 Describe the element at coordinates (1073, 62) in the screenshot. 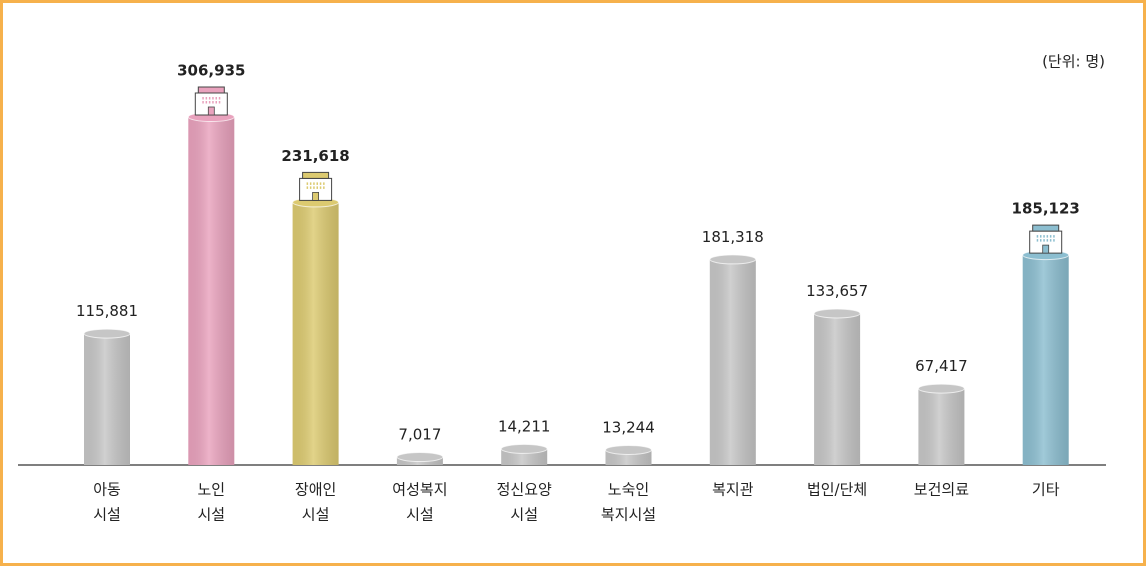

I see `unit-note: (단위: 명)` at that location.